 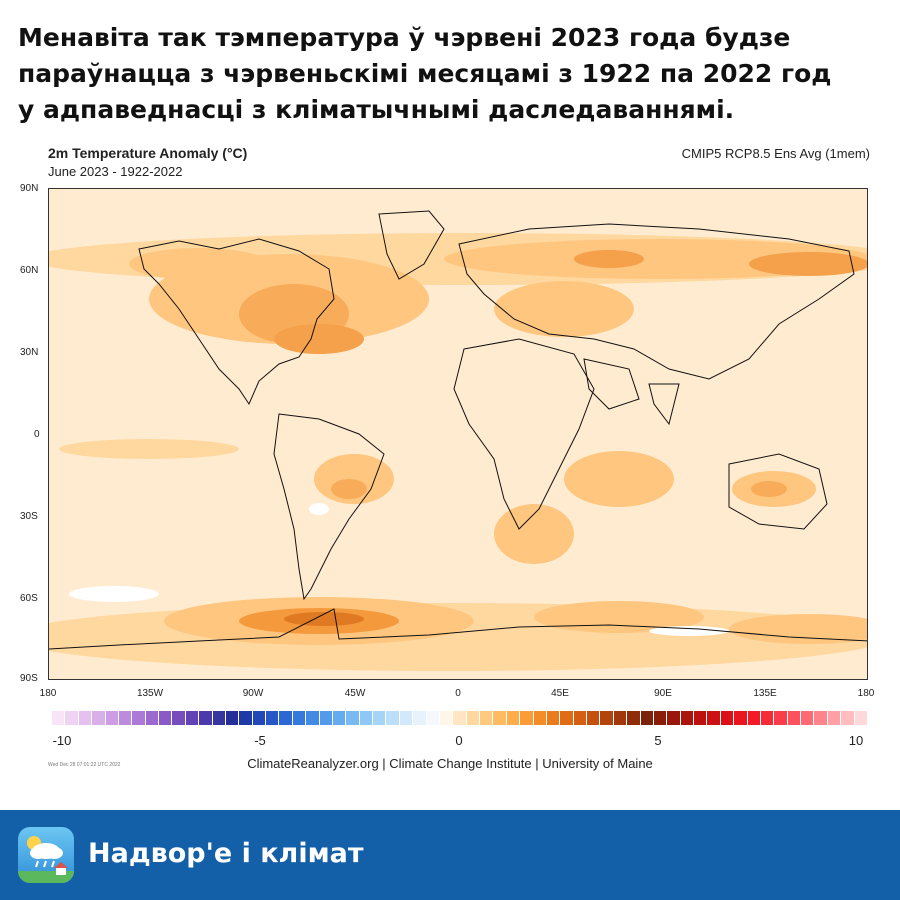 I want to click on africa-outline, so click(x=524, y=434).